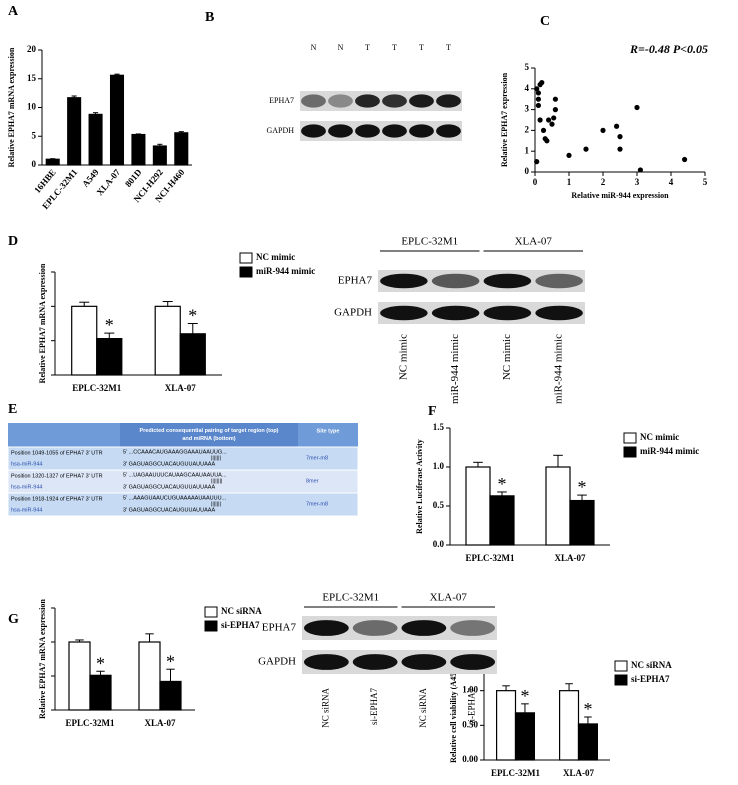 Image resolution: width=738 pixels, height=785 pixels. I want to click on y-axis-label: Relative EPHA7 expression, so click(504, 119).